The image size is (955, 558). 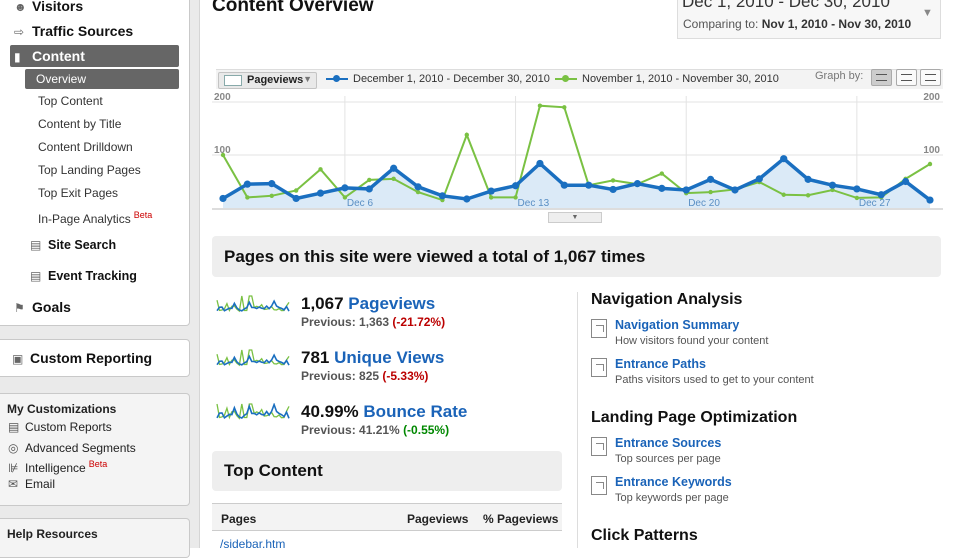 What do you see at coordinates (95, 218) in the screenshot?
I see `sidebar-item-in-page-analytics: In-Page Analytics Beta` at bounding box center [95, 218].